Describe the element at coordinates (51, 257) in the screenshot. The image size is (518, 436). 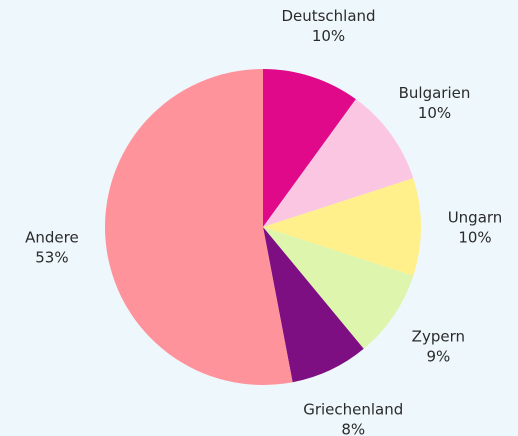
I see `slice-value-label: 53%` at that location.